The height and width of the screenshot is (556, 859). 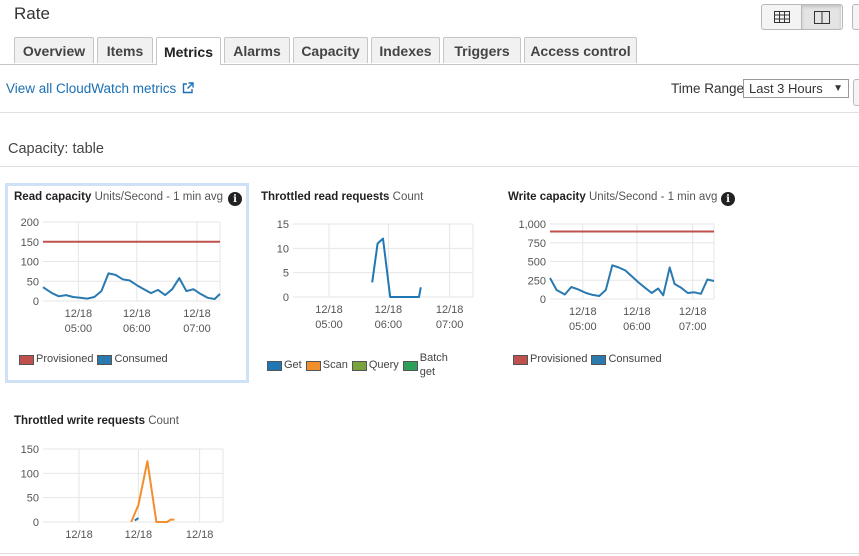 I want to click on legend-item: Batch get, so click(x=426, y=365).